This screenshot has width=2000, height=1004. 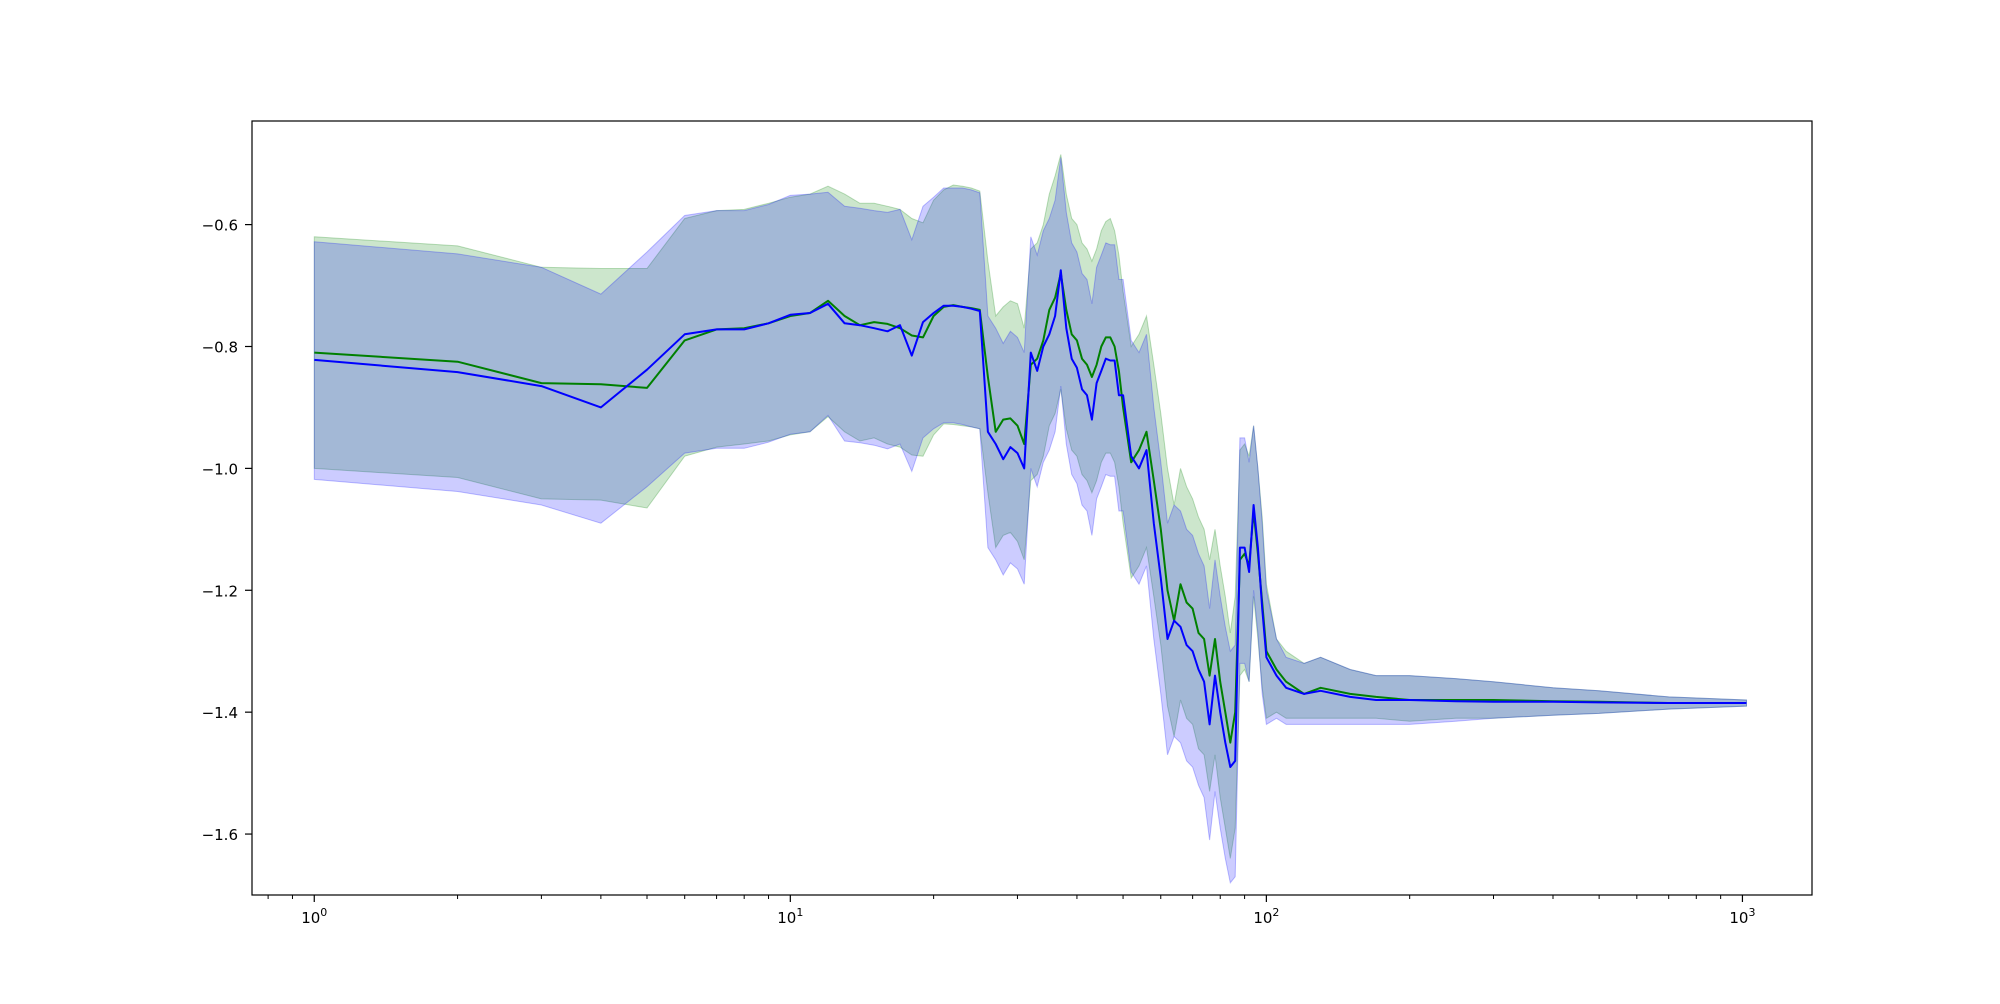 I want to click on y-tick-label: −1.4, so click(x=220, y=713).